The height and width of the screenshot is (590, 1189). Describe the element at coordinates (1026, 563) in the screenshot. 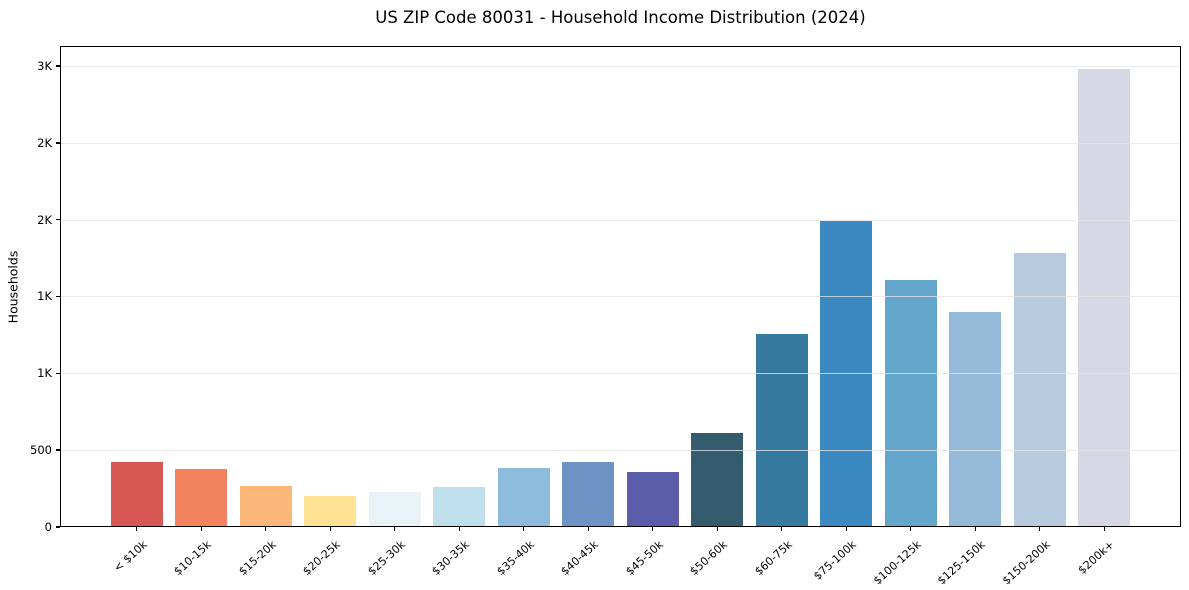

I see `x-tick-label-text: $150-200k` at that location.